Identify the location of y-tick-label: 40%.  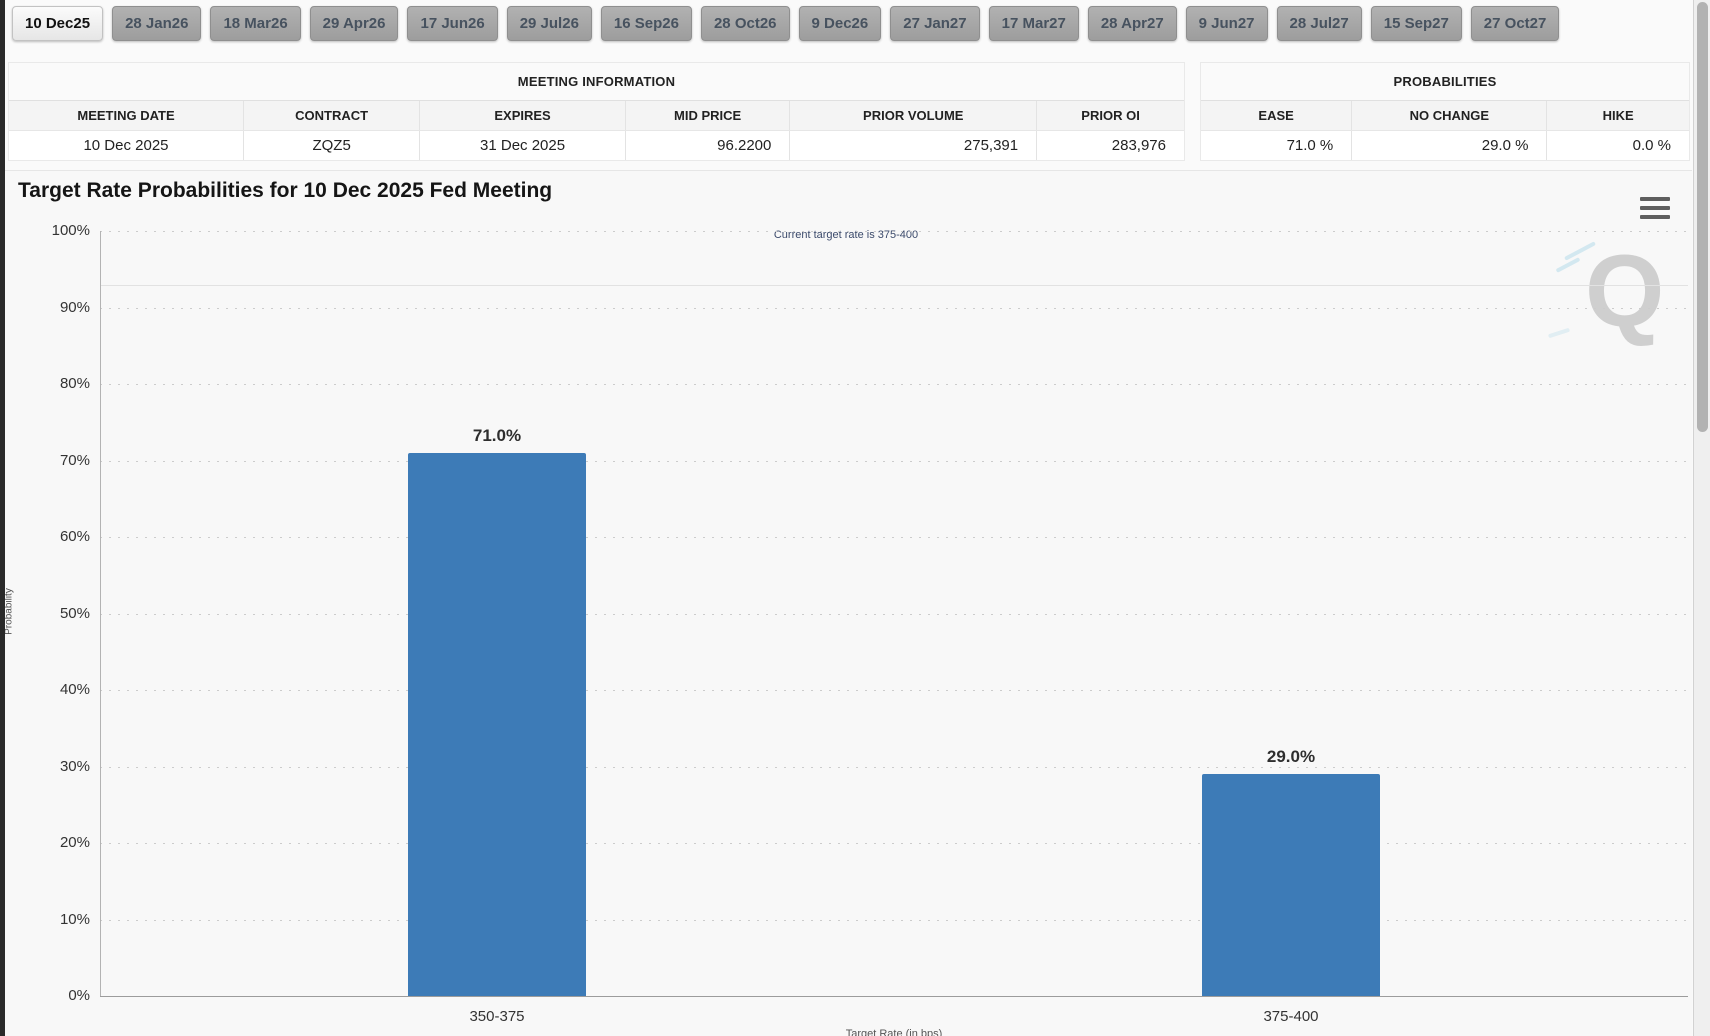
(74, 689).